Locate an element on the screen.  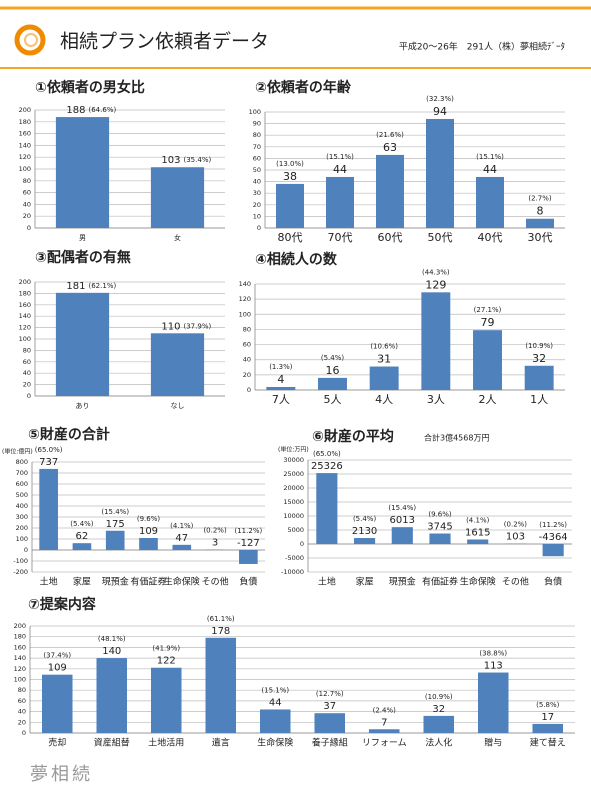
value-label: 8 is located at coordinates (540, 211).